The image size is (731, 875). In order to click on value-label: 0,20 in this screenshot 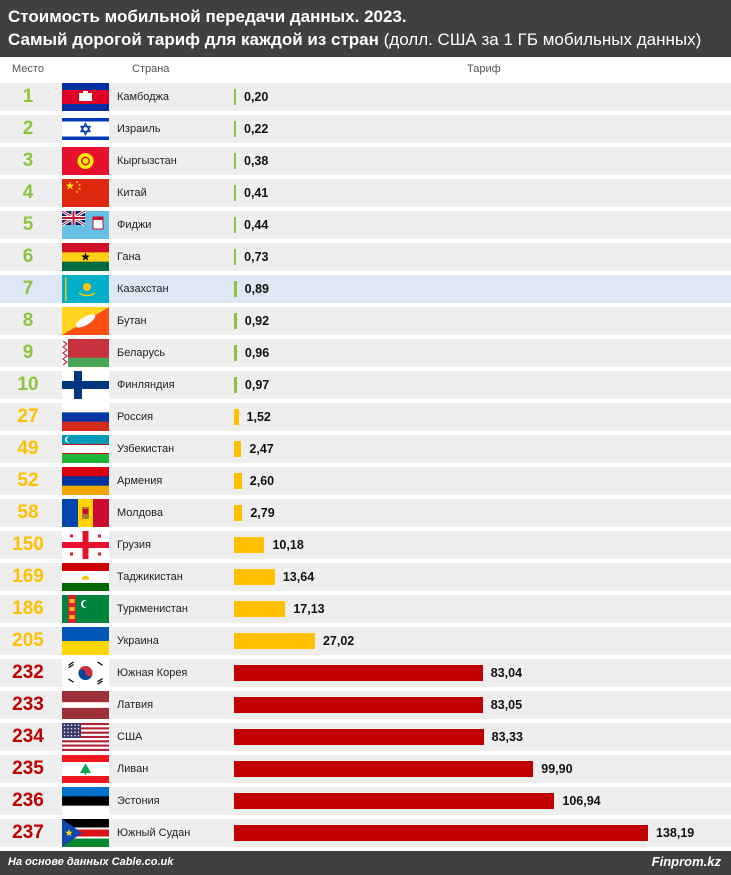, I will do `click(256, 97)`.